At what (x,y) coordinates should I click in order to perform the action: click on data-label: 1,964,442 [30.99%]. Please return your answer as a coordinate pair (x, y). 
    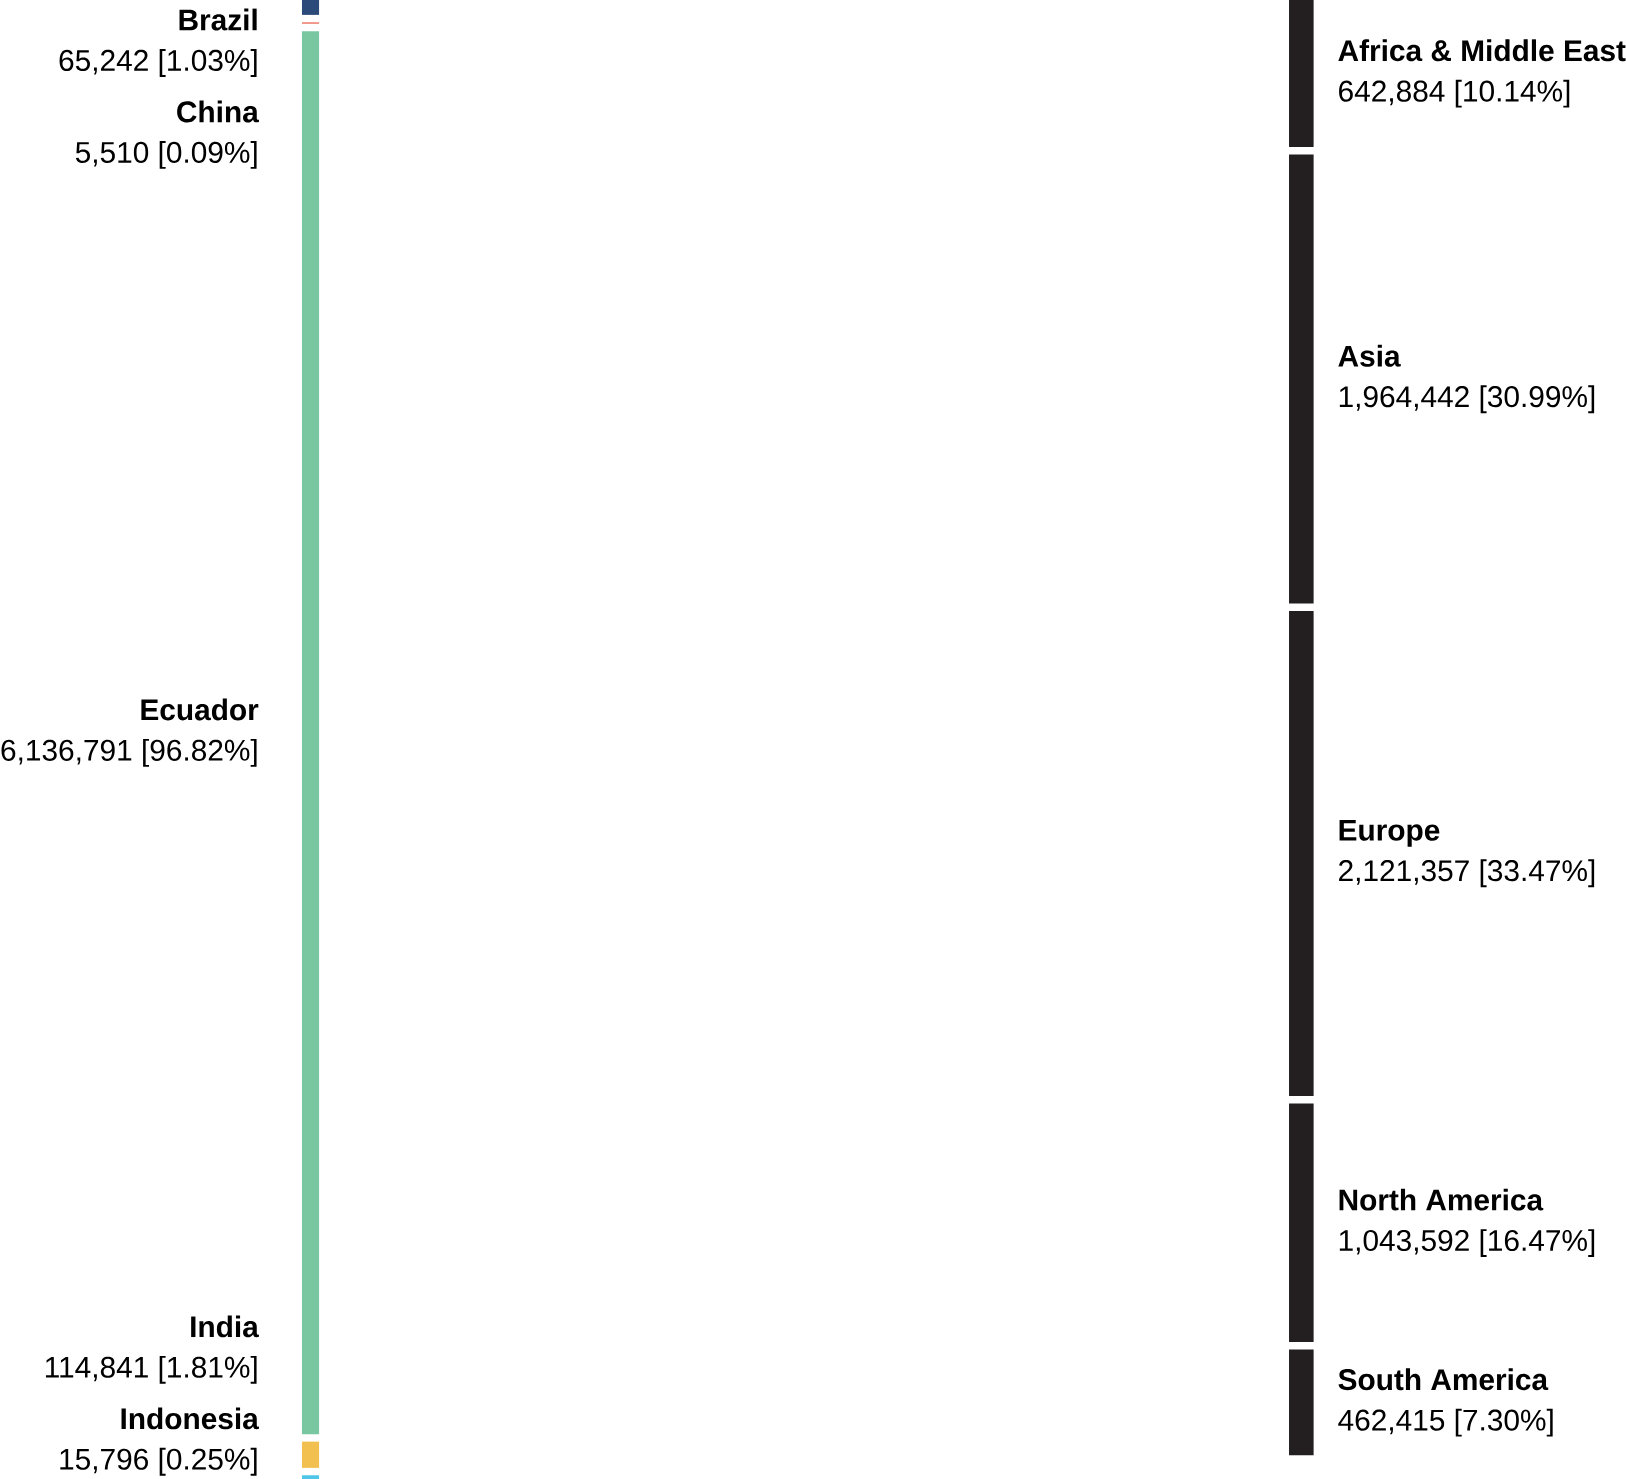
    Looking at the image, I should click on (1467, 399).